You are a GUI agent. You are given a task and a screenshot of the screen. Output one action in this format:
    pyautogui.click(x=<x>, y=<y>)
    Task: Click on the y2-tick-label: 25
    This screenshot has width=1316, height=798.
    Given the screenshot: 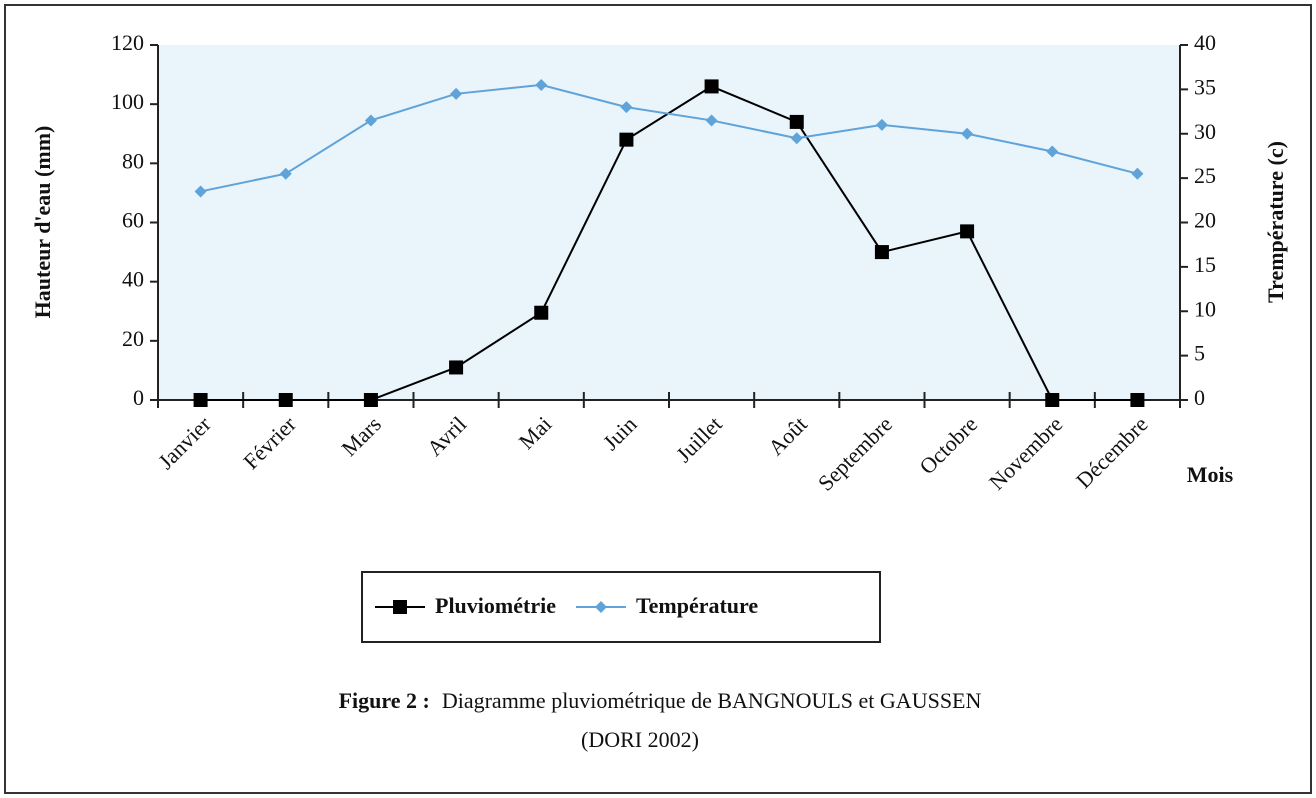 What is the action you would take?
    pyautogui.click(x=1205, y=175)
    